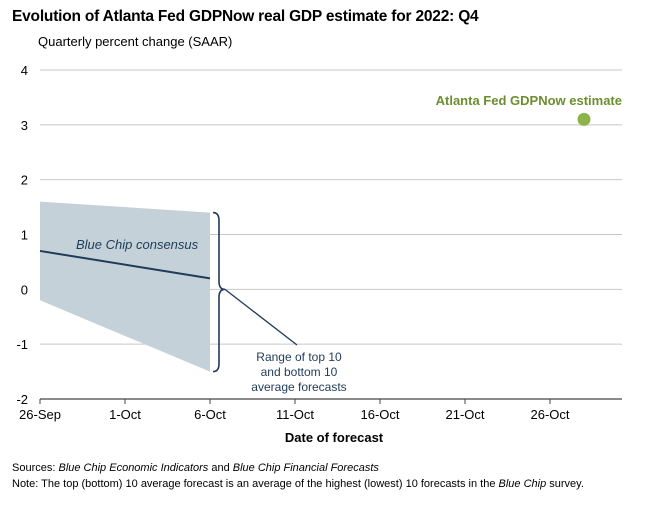 The image size is (650, 509). What do you see at coordinates (522, 484) in the screenshot?
I see `note-text-blue-chip: Blue Chip` at bounding box center [522, 484].